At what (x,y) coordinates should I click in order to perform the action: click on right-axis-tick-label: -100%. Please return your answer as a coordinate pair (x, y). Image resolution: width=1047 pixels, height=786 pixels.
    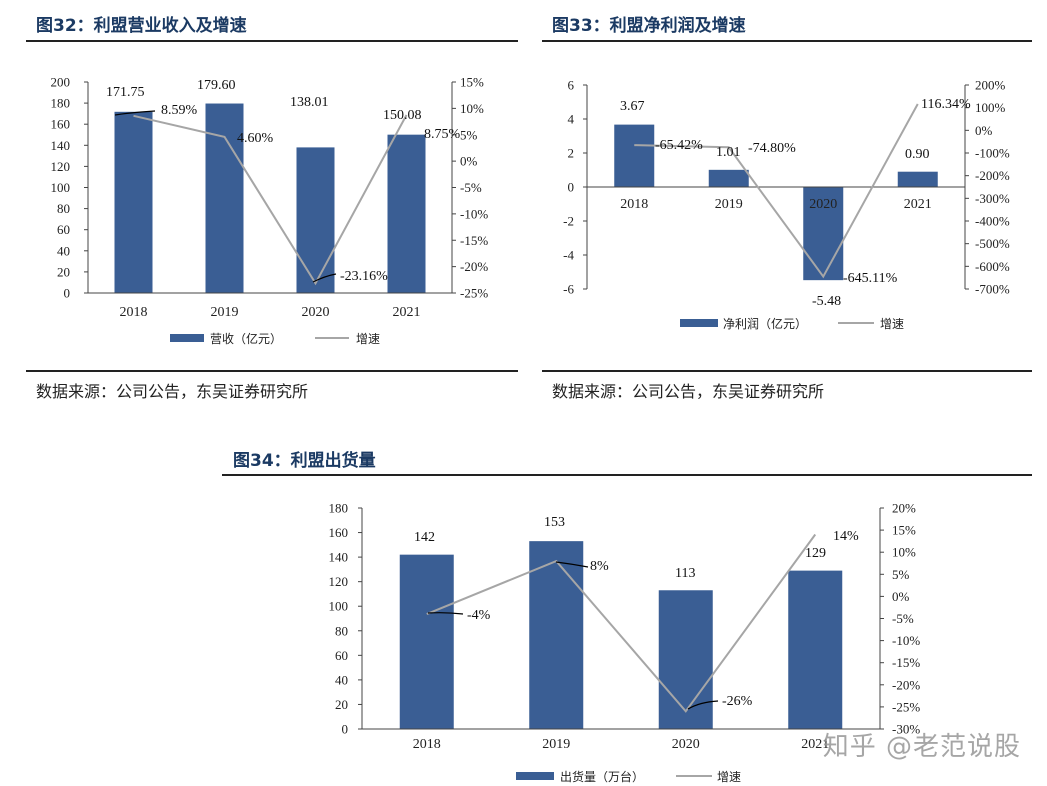
    Looking at the image, I should click on (992, 153).